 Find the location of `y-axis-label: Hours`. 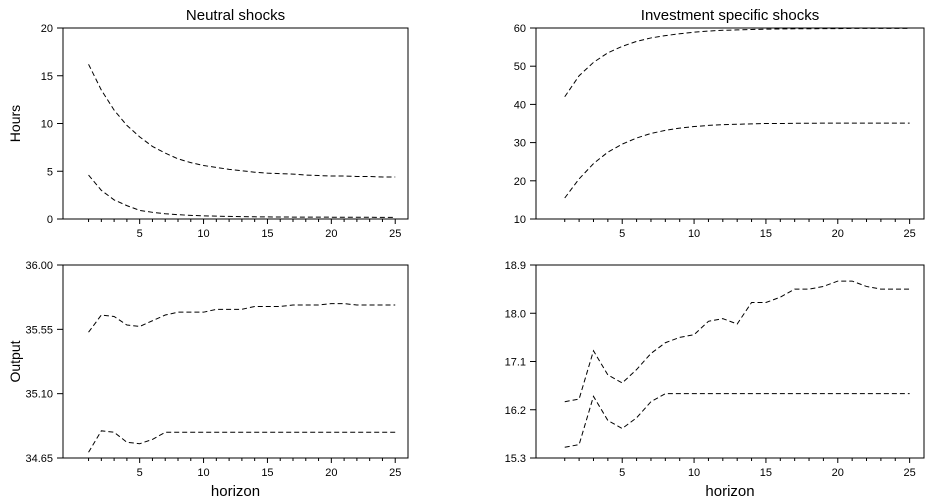

y-axis-label: Hours is located at coordinates (15, 123).